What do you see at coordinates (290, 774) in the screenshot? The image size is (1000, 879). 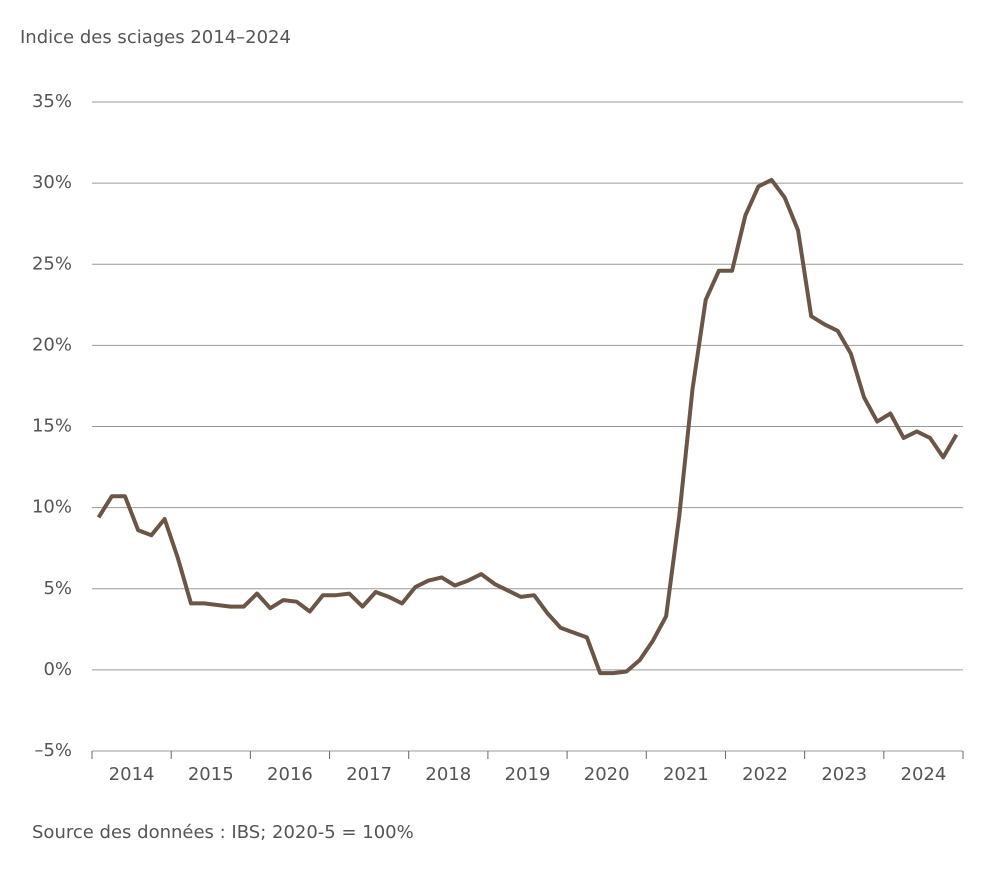 I see `x-tick-label: 2016` at bounding box center [290, 774].